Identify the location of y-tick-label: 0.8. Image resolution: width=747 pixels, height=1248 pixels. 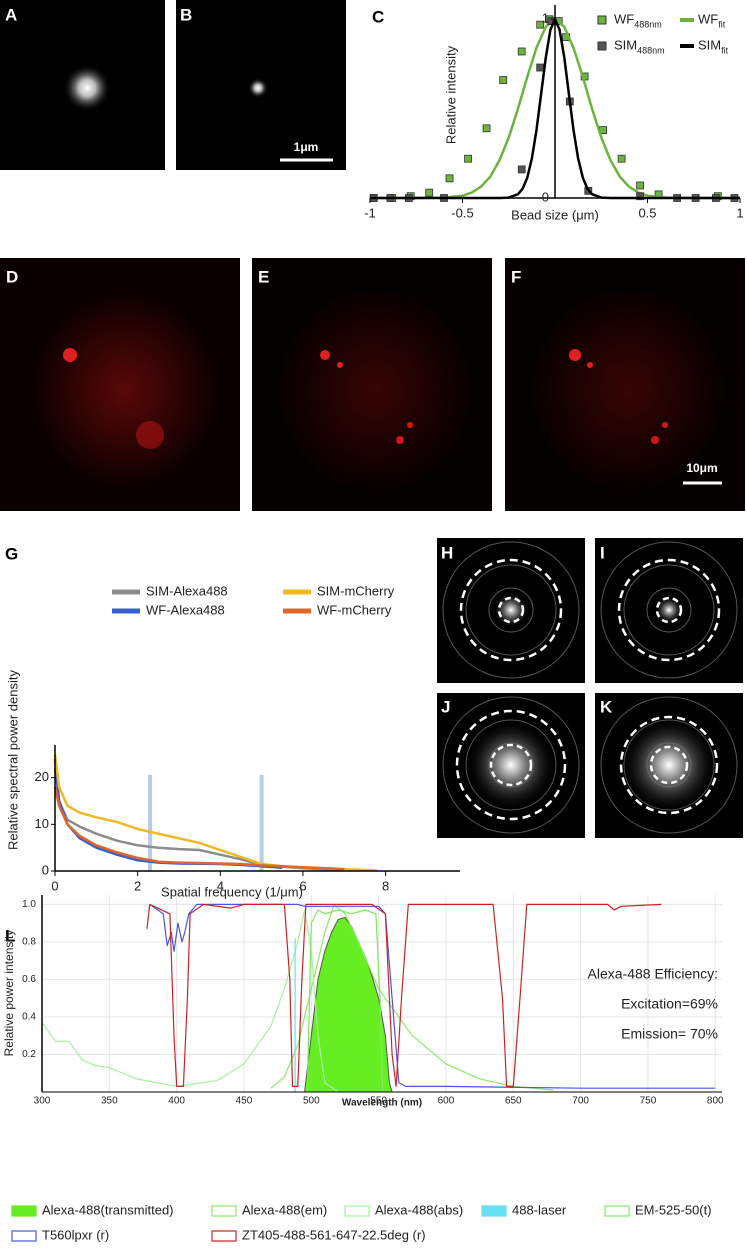
(29, 942).